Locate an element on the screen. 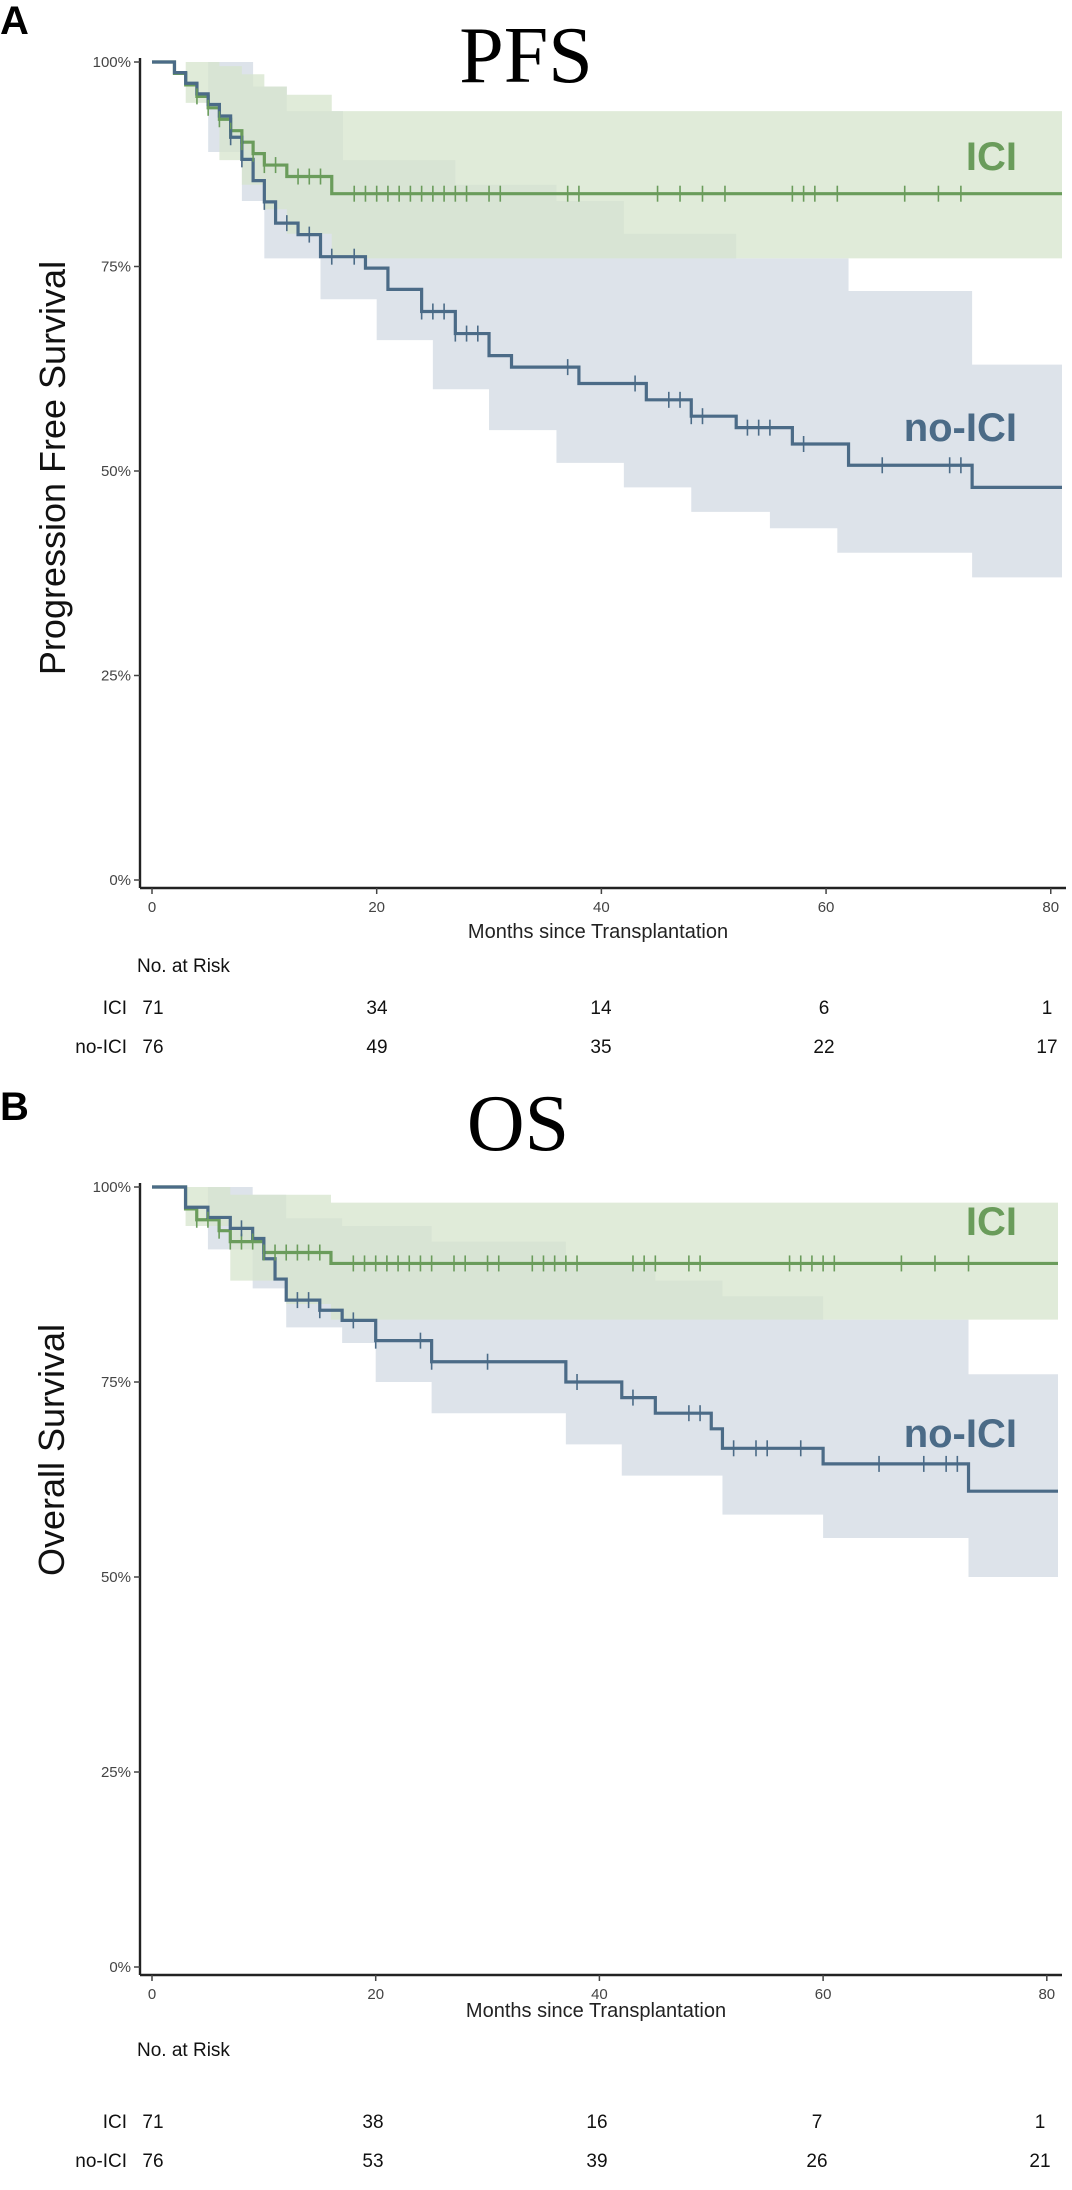 The image size is (1072, 2190). risk-value: 35 is located at coordinates (600, 1047).